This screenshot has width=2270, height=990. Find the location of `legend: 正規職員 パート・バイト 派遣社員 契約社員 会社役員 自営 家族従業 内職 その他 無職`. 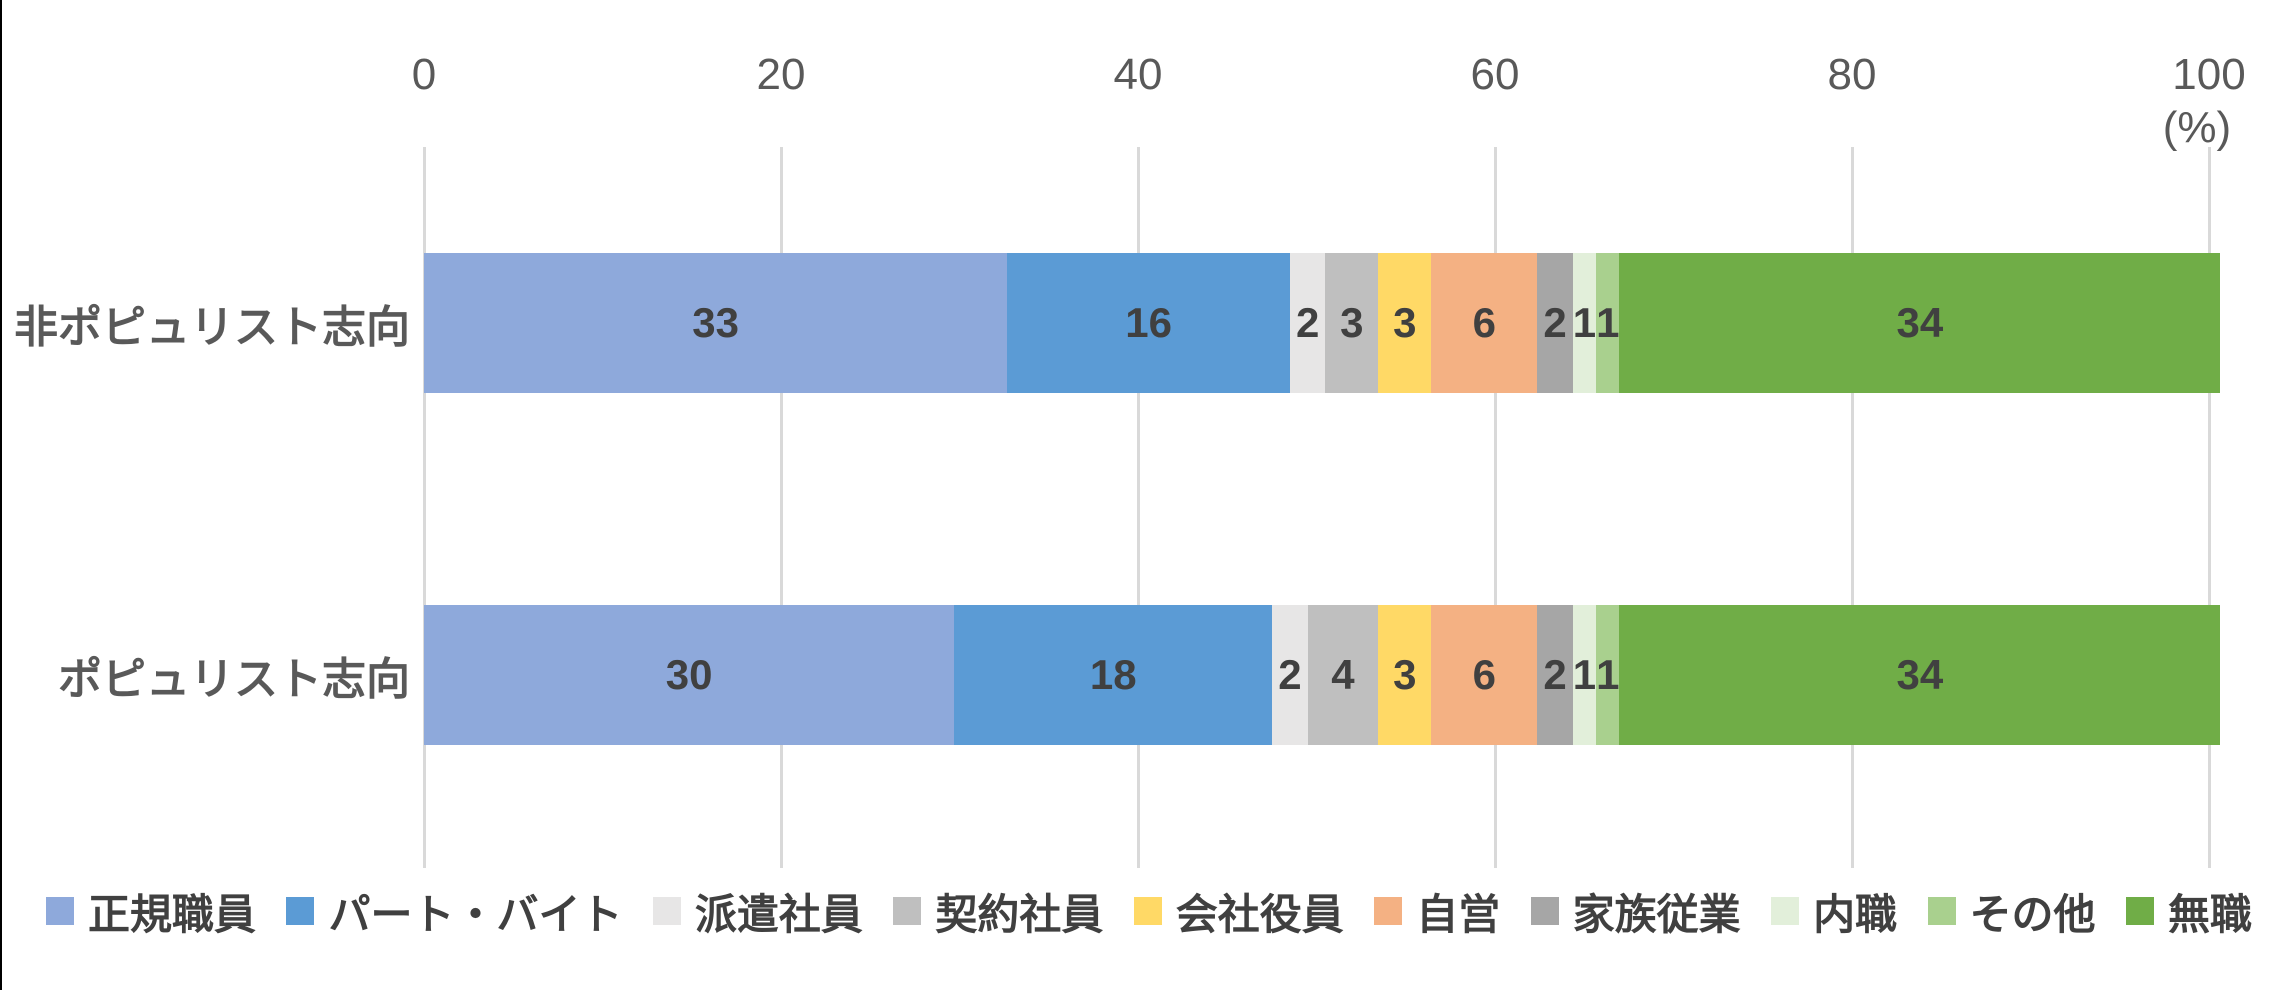

legend: 正規職員 パート・バイト 派遣社員 契約社員 会社役員 自営 家族従業 内職 その他 無職 is located at coordinates (1149, 912).